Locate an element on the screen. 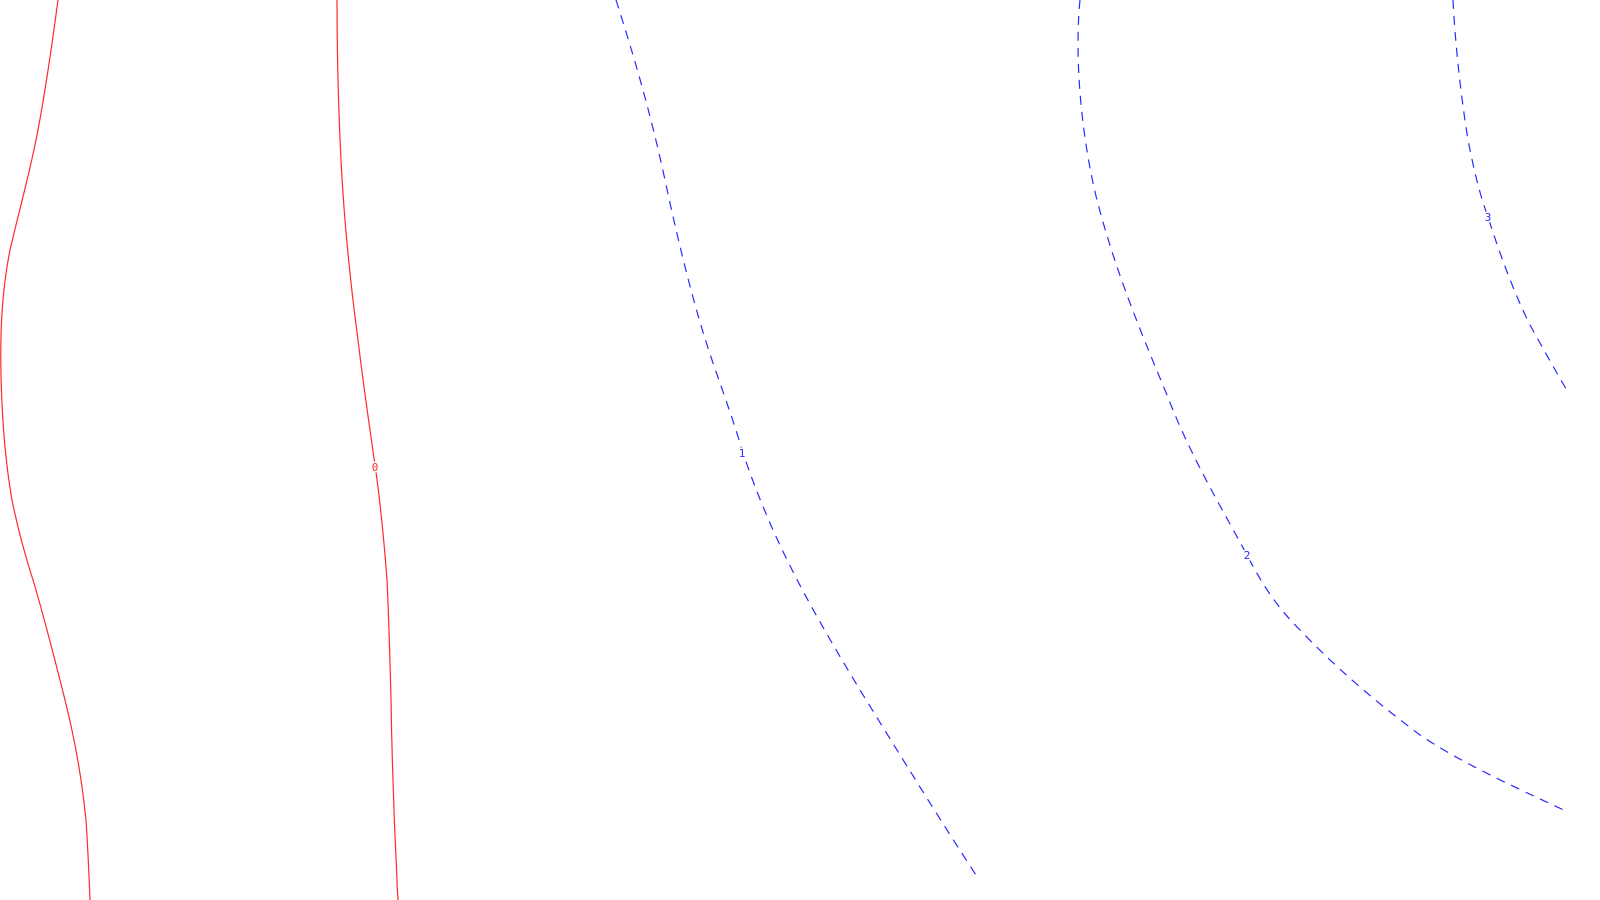 The width and height of the screenshot is (1600, 900). contour-label-0: 0 is located at coordinates (375, 467).